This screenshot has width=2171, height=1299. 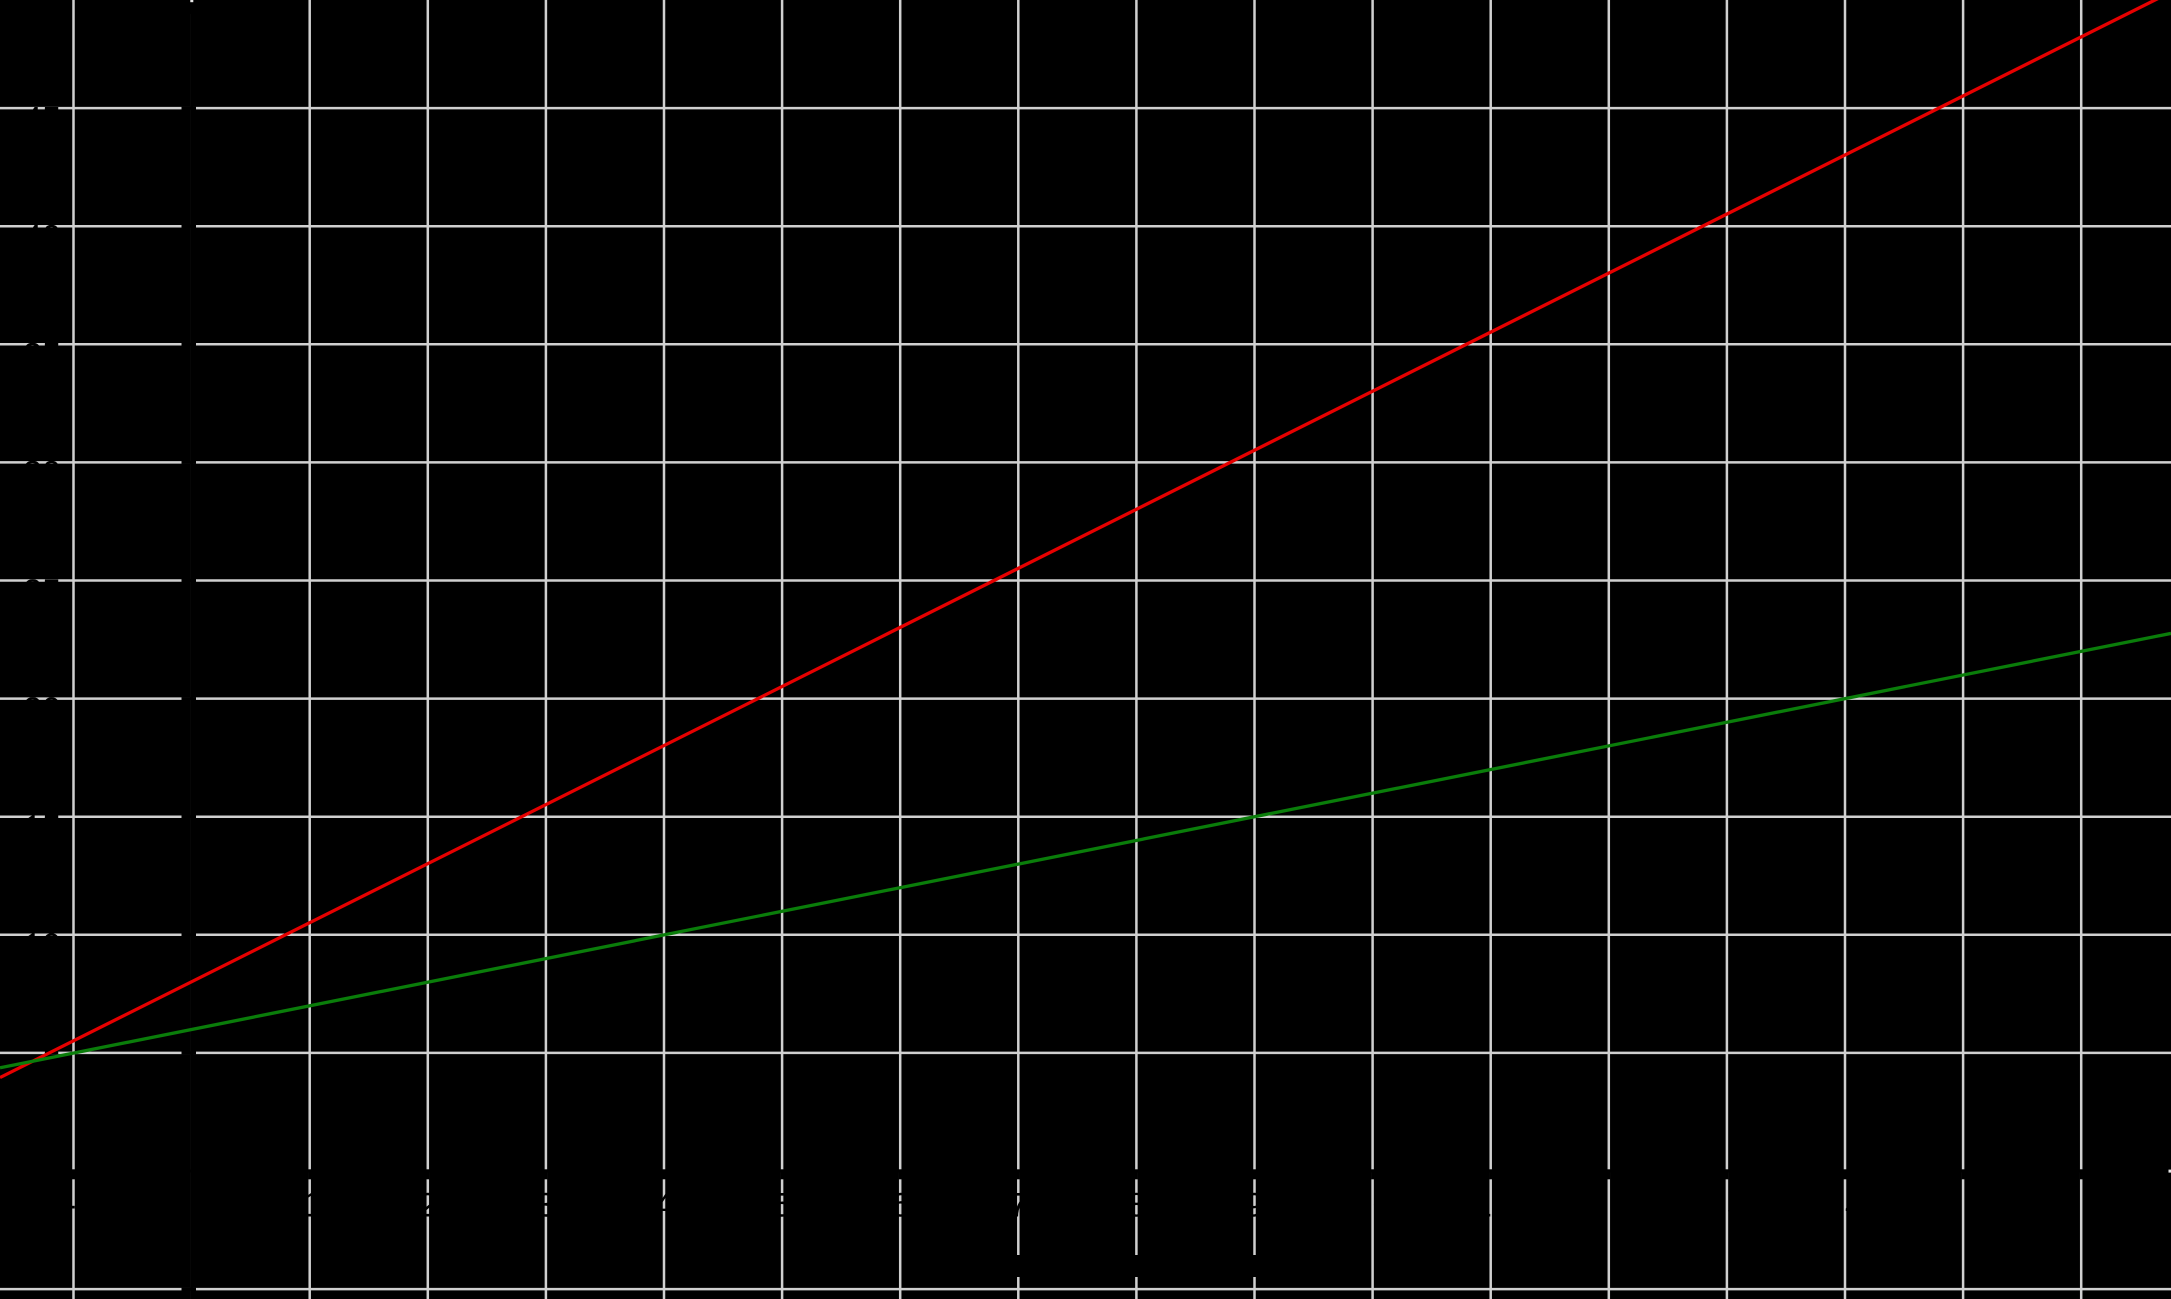 What do you see at coordinates (1018, 1206) in the screenshot?
I see `svg-text: 7` at bounding box center [1018, 1206].